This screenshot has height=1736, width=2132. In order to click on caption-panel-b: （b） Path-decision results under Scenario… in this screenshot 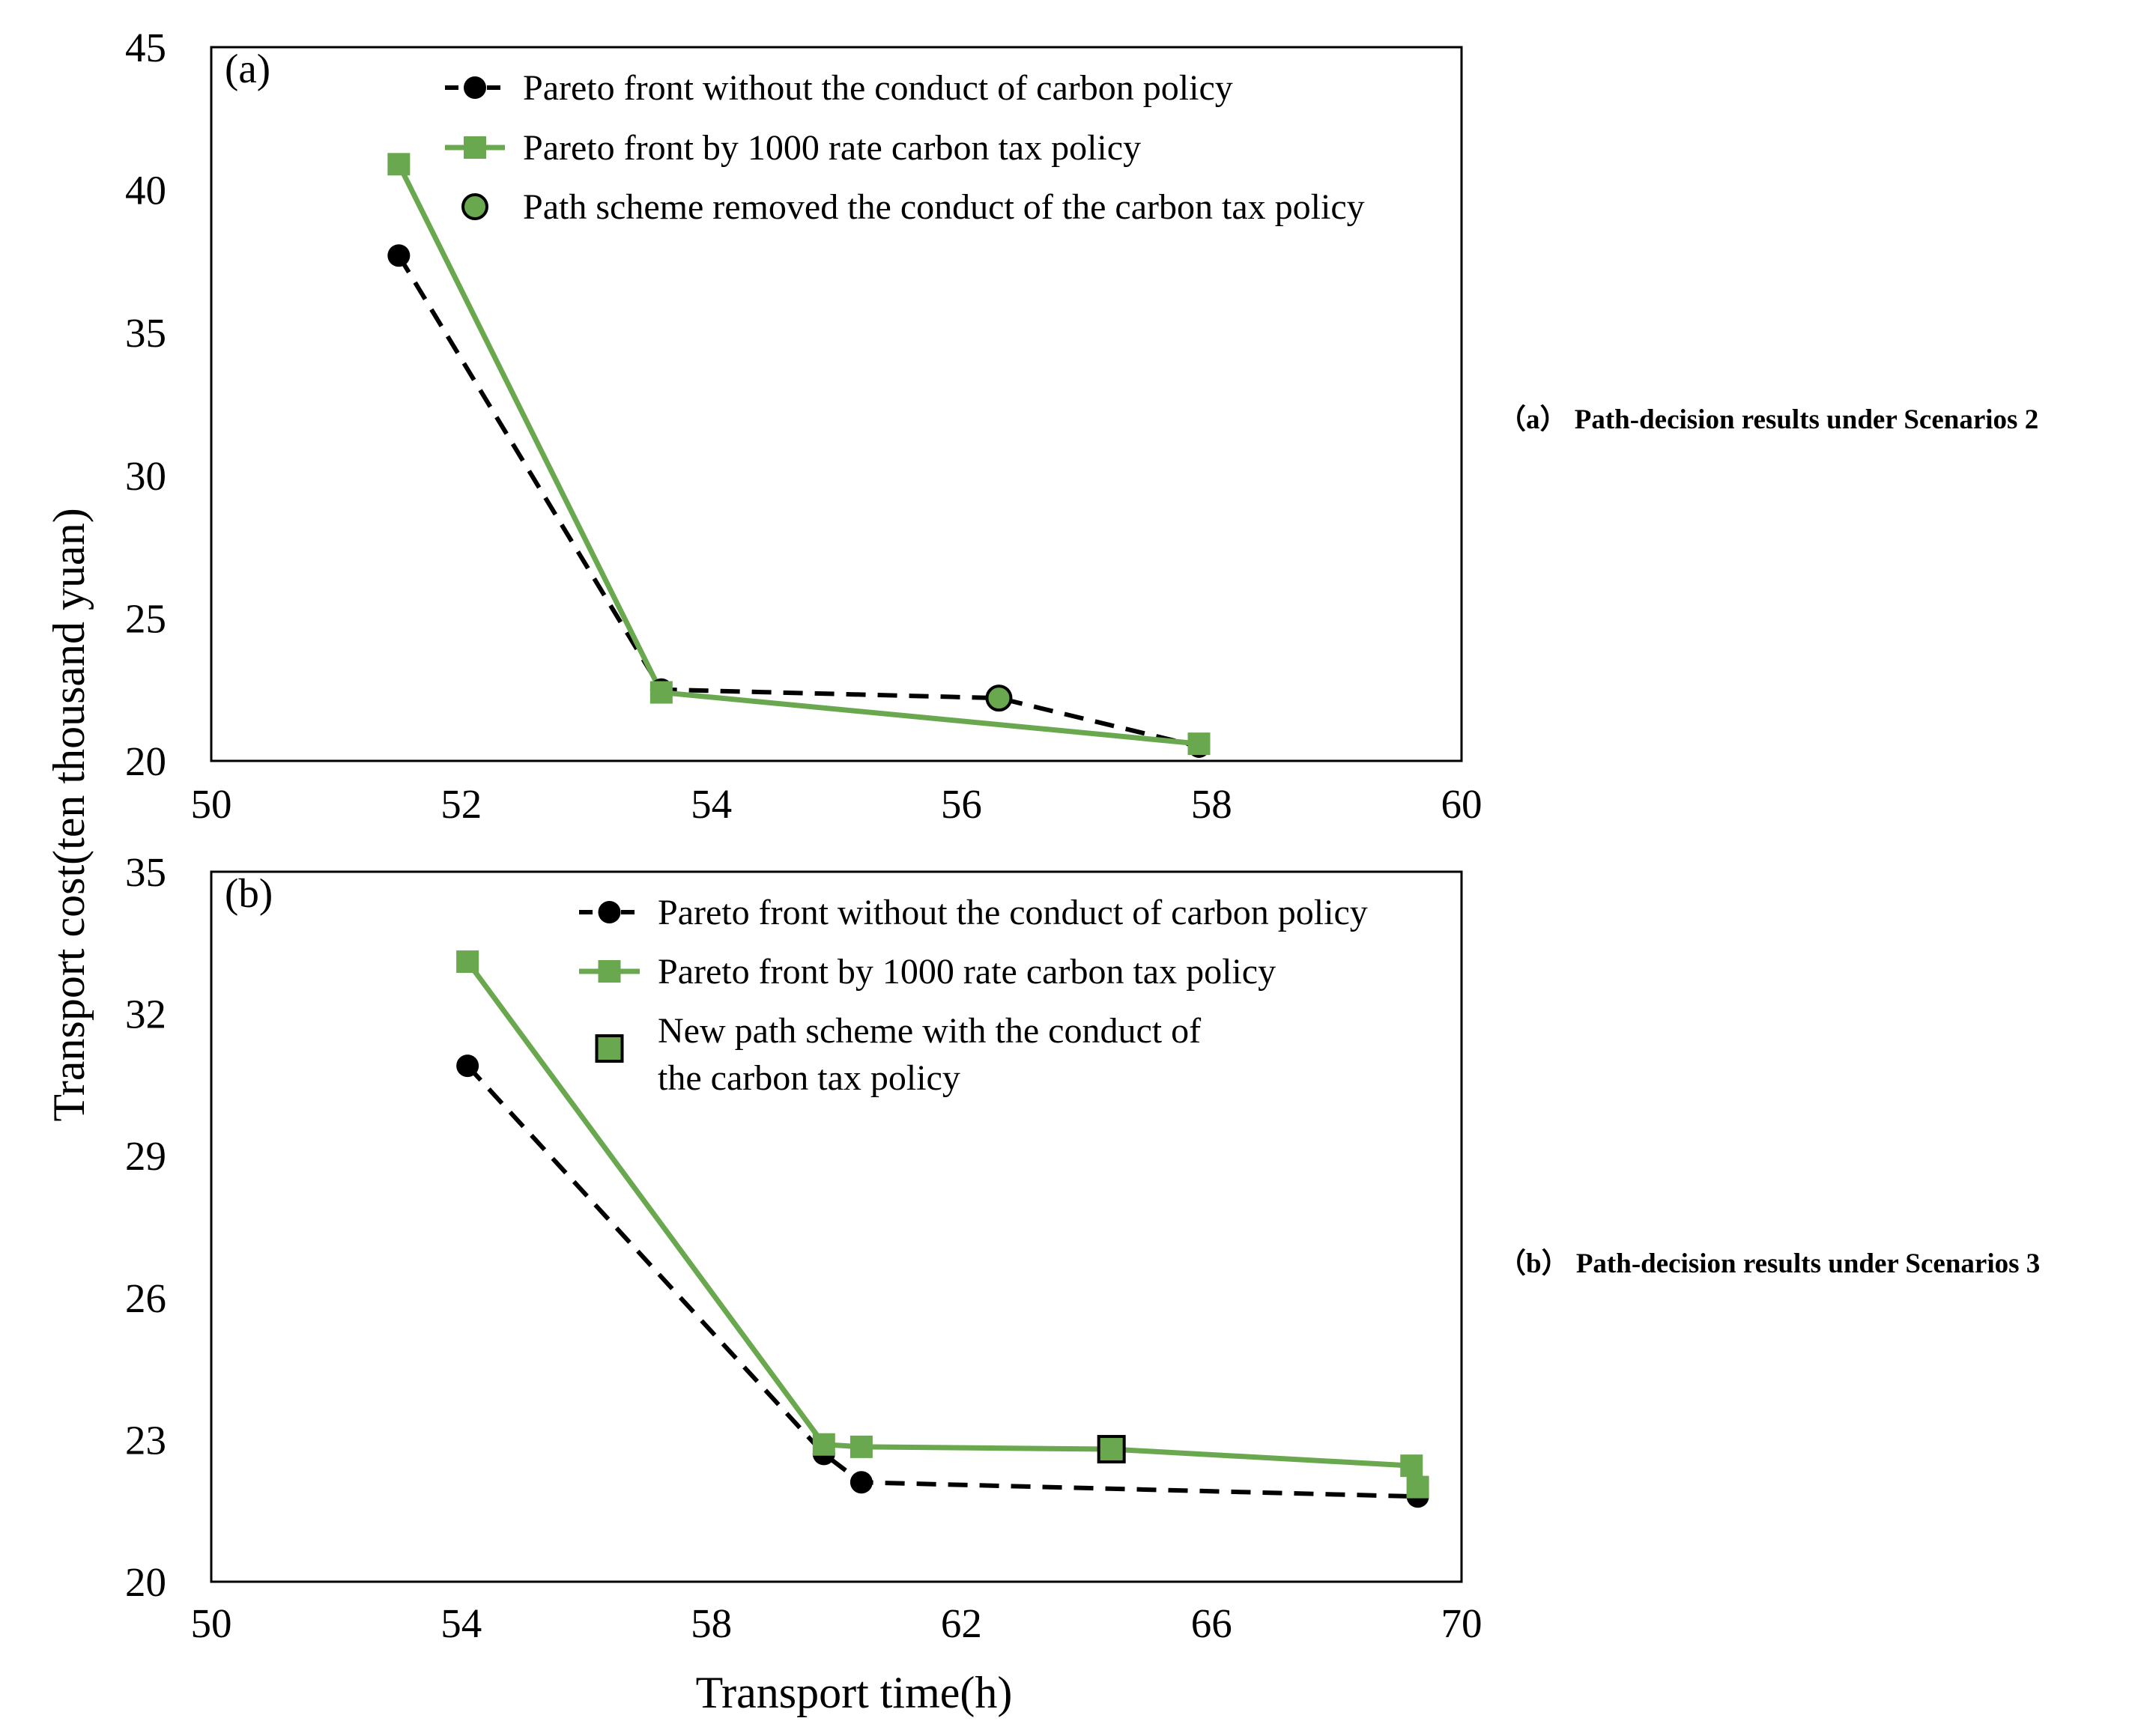, I will do `click(1769, 1263)`.